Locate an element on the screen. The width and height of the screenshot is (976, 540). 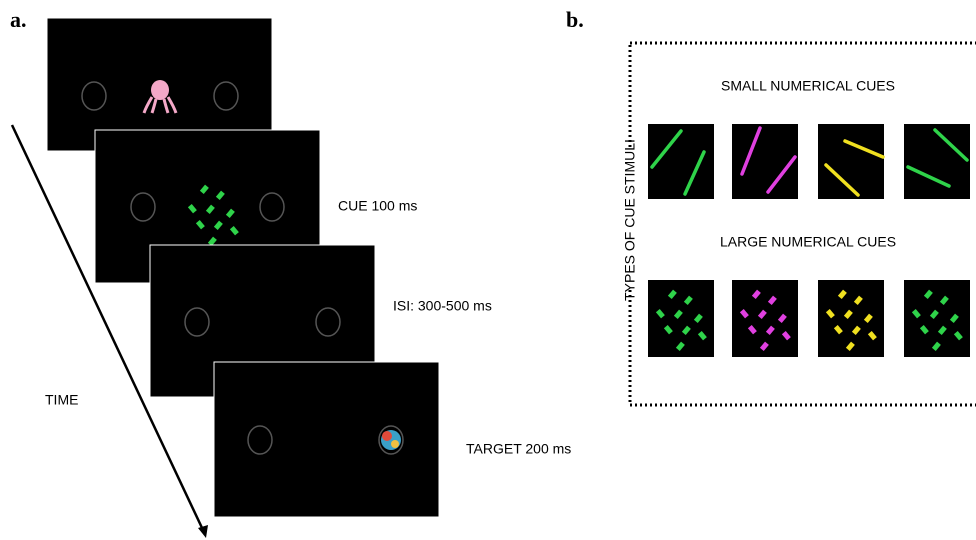
large-cues is located at coordinates (809, 318).